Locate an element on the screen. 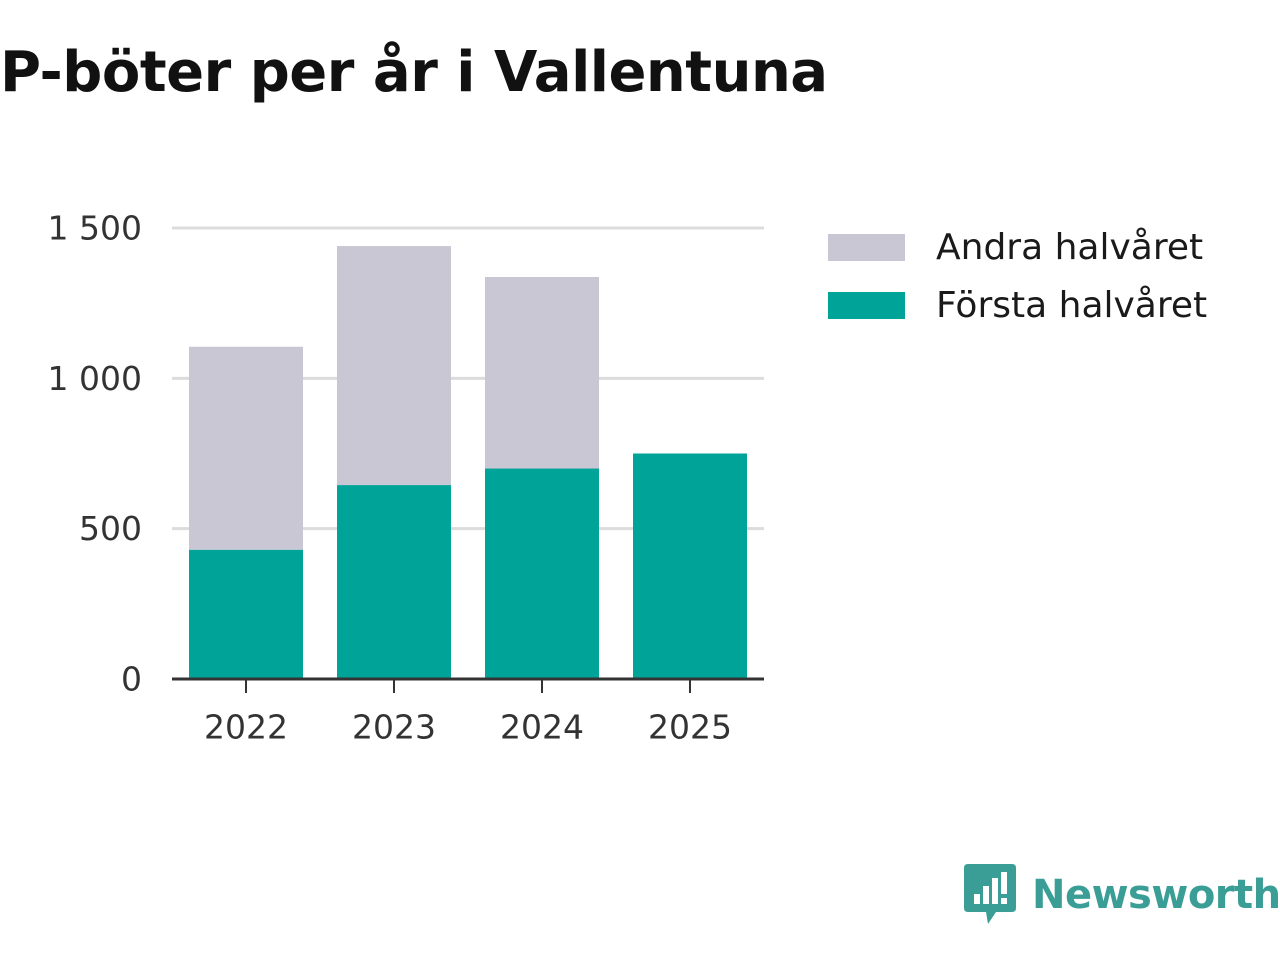  bar-andra-2024 is located at coordinates (542, 373).